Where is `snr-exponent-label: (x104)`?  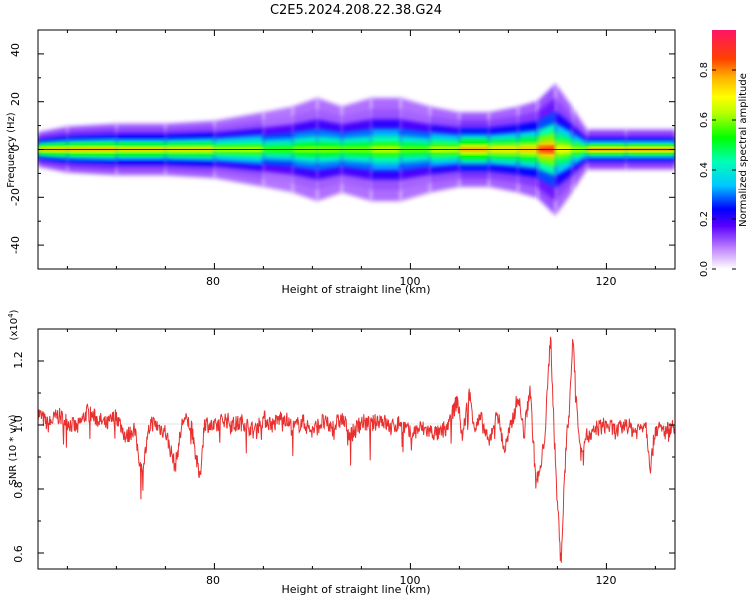 snr-exponent-label: (x104) is located at coordinates (13, 324).